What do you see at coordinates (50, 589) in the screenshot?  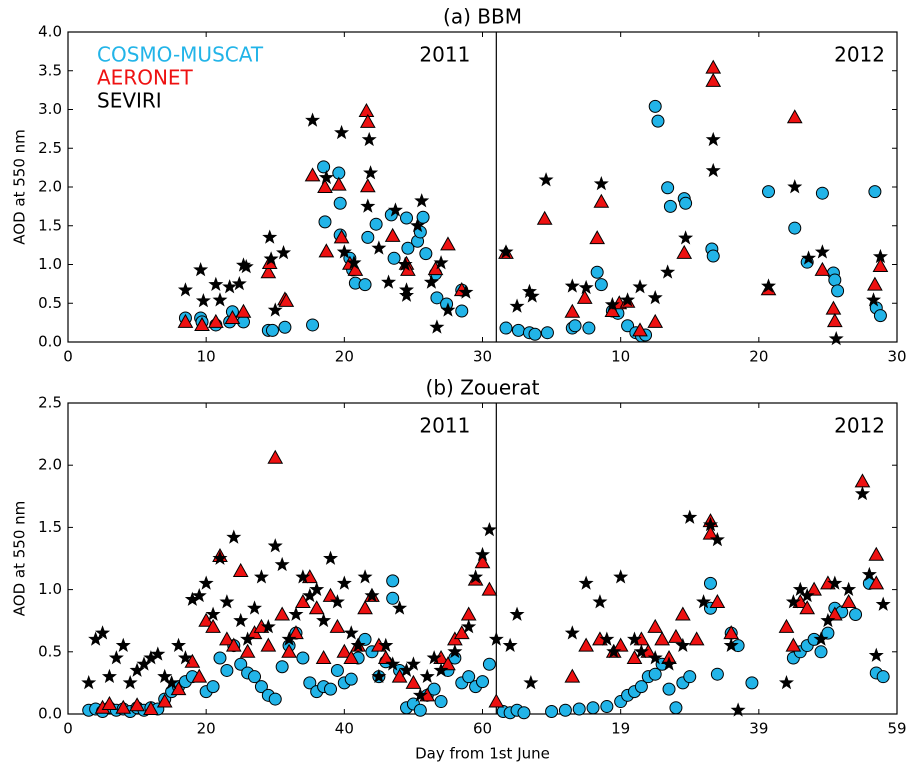 I see `y-tick-label: 1.0` at bounding box center [50, 589].